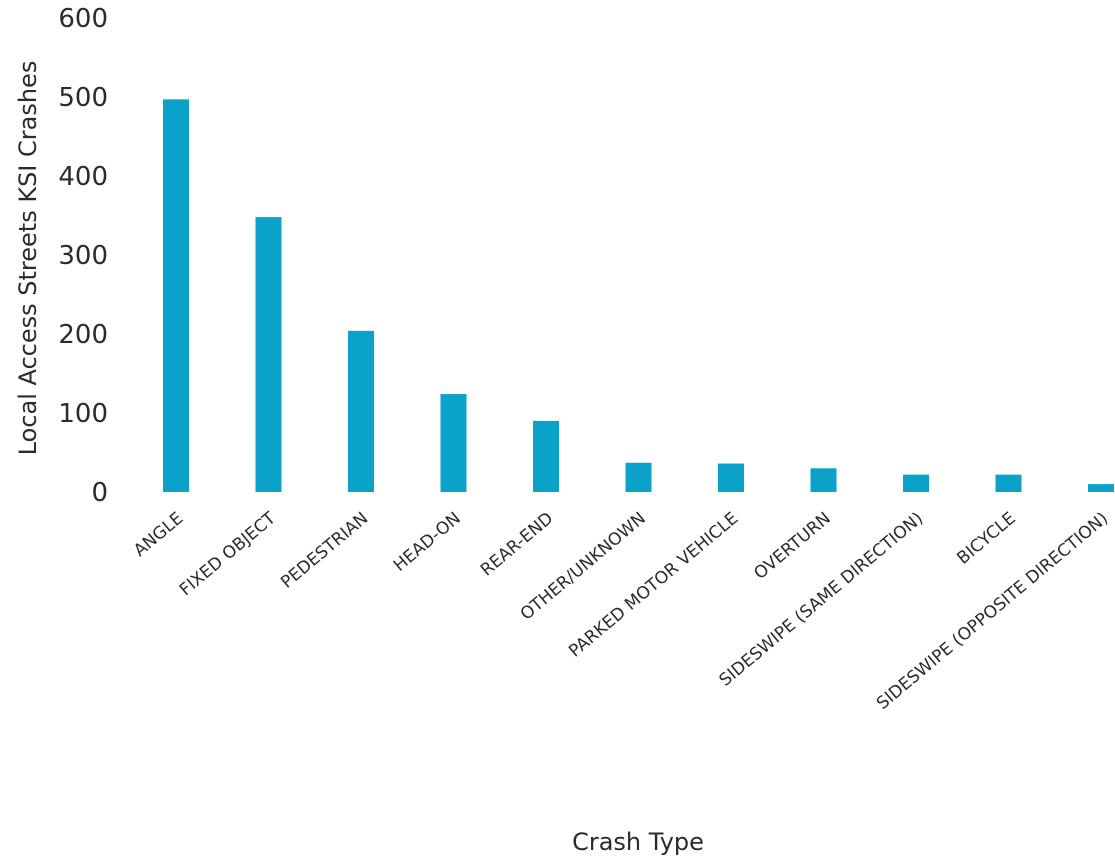 The image size is (1115, 859). I want to click on bar-overturn, so click(823, 480).